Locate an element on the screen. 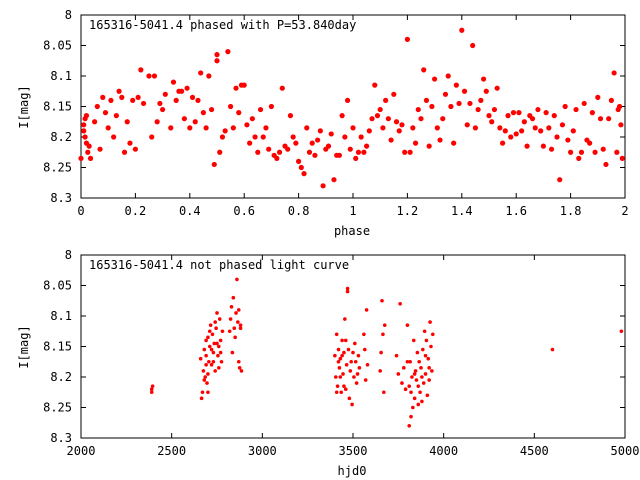 This screenshot has width=640, height=480. x-tick-label: 3500 is located at coordinates (353, 451).